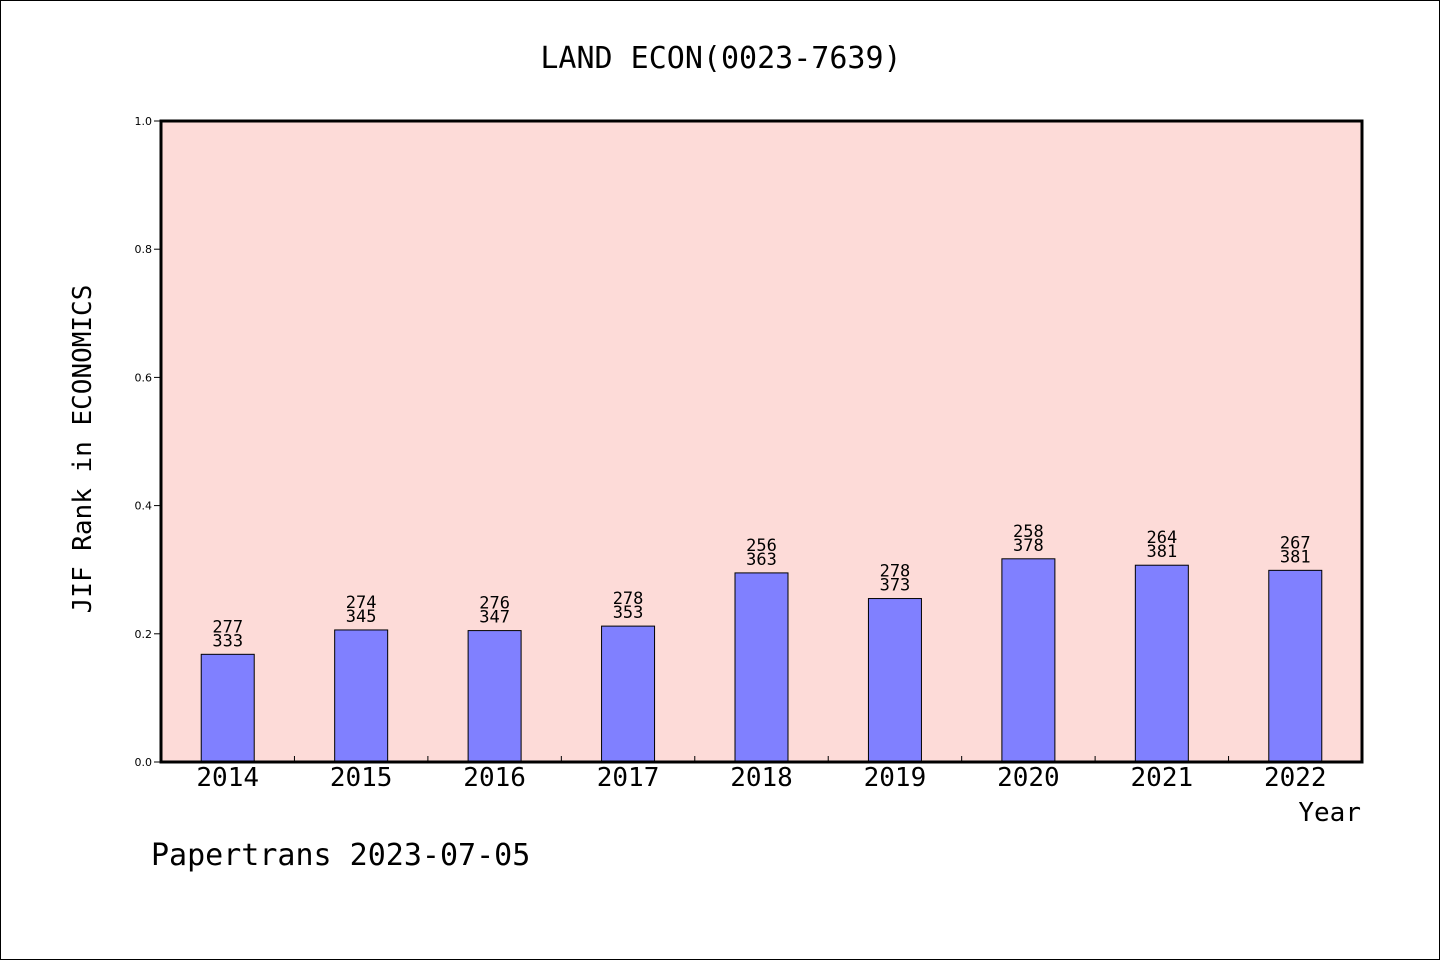 The image size is (1440, 961). Describe the element at coordinates (628, 778) in the screenshot. I see `x-tick-label: 2017` at that location.